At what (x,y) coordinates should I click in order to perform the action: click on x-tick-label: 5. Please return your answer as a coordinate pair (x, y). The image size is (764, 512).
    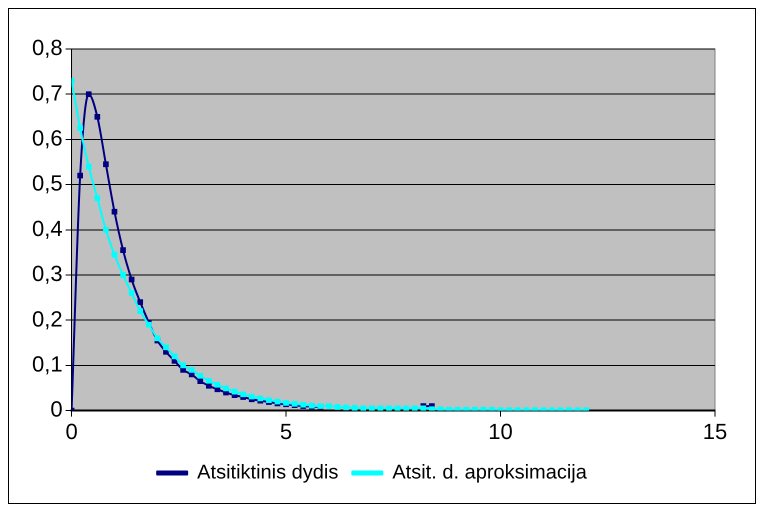
    Looking at the image, I should click on (286, 431).